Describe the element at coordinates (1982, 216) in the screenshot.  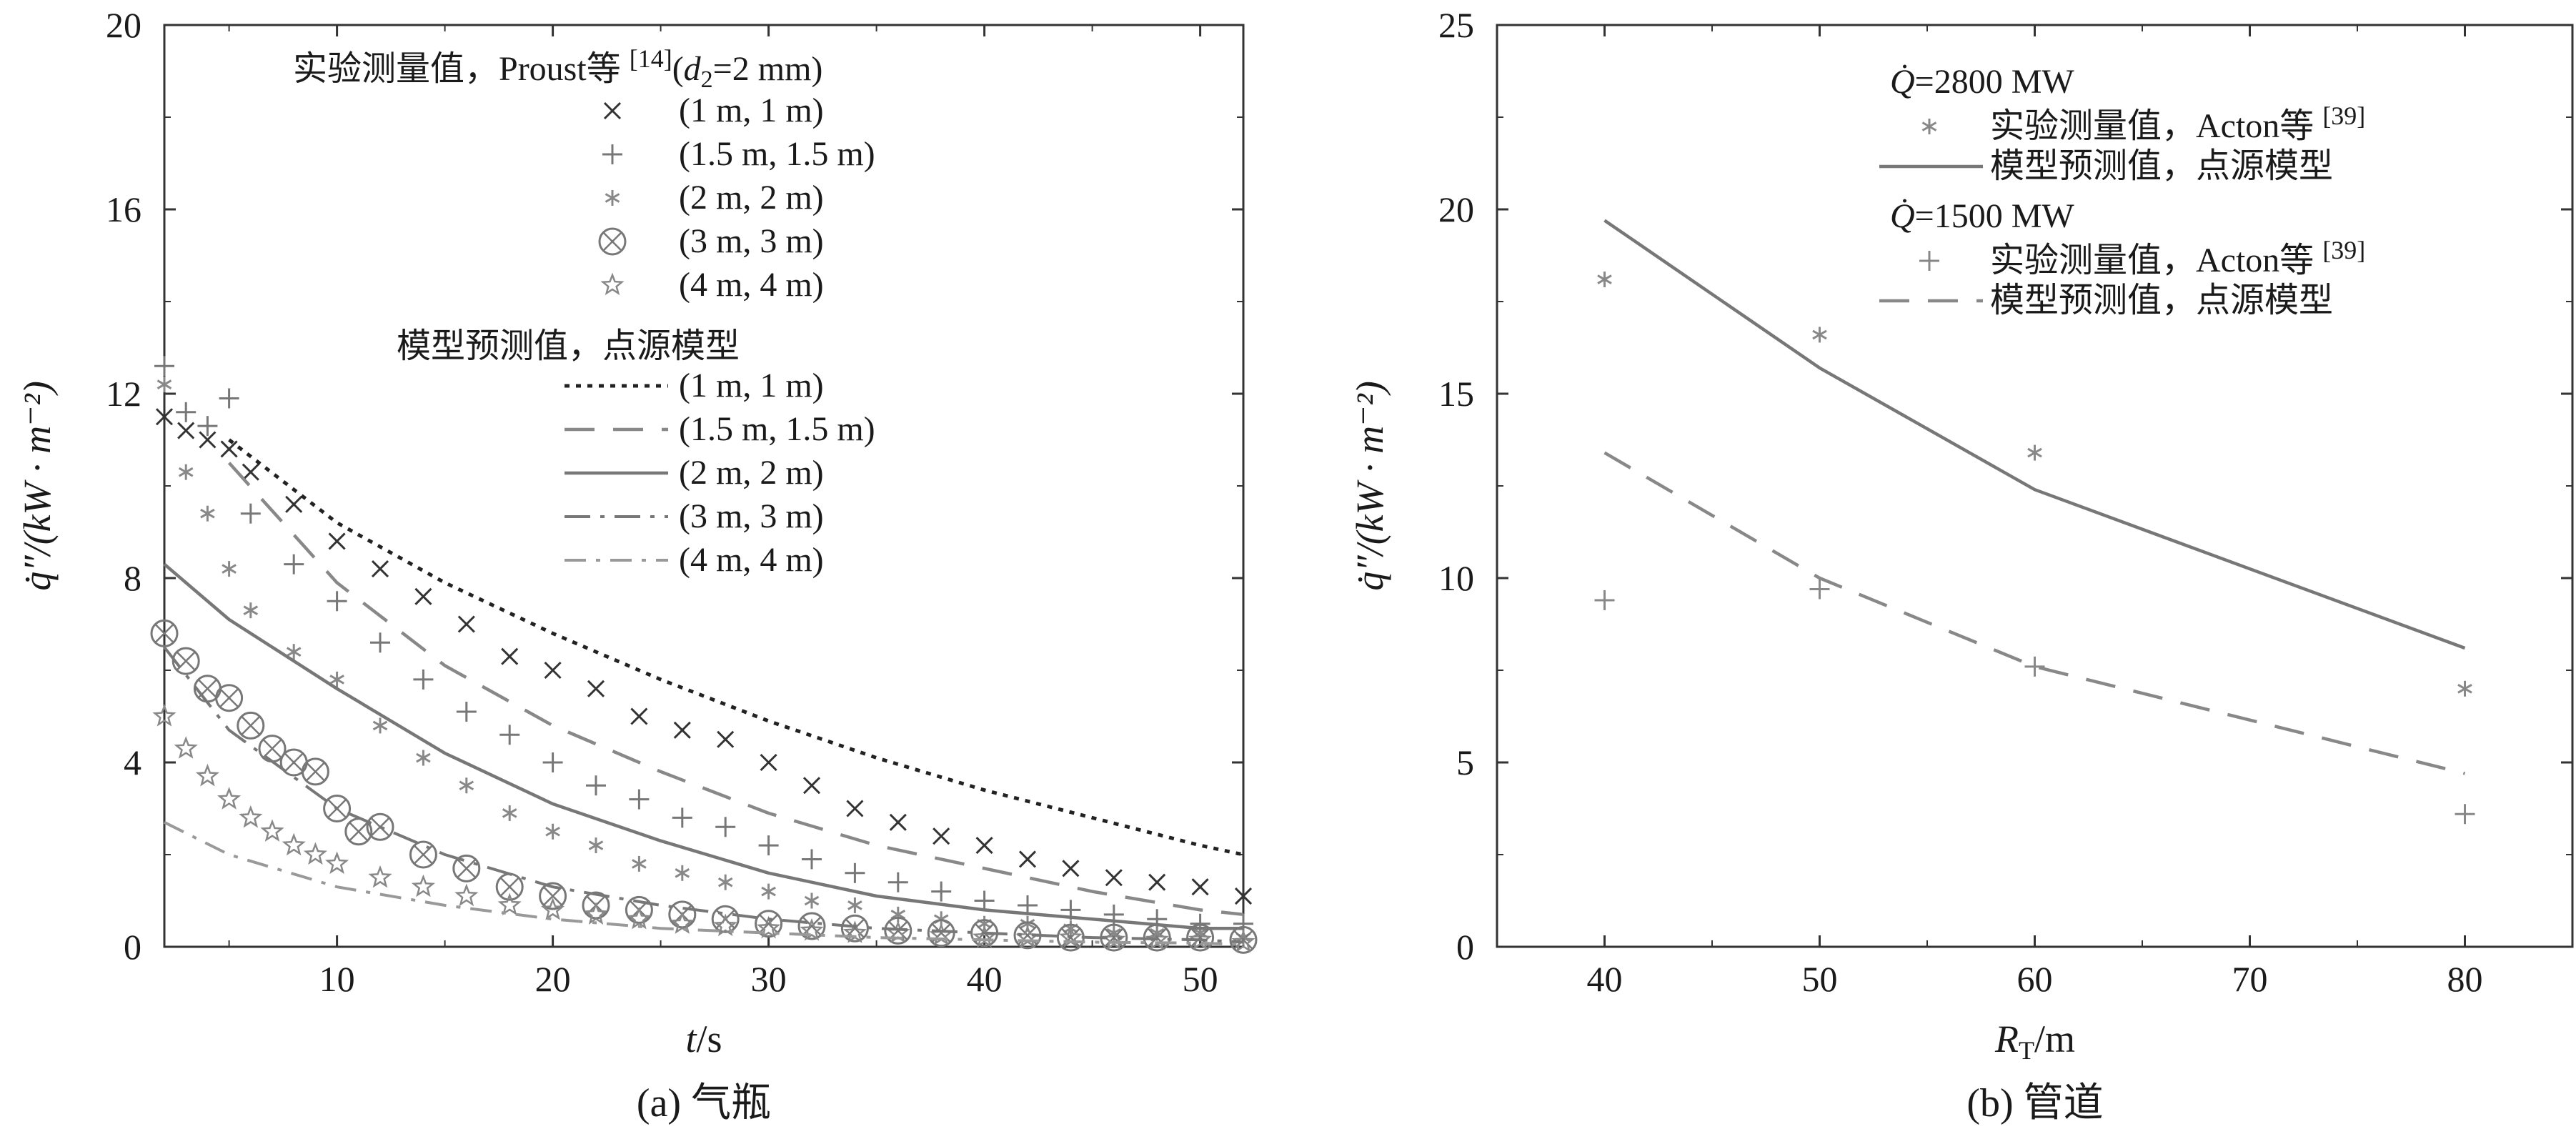
I see `legend-header-1500-b: Q̇=1500 MW` at that location.